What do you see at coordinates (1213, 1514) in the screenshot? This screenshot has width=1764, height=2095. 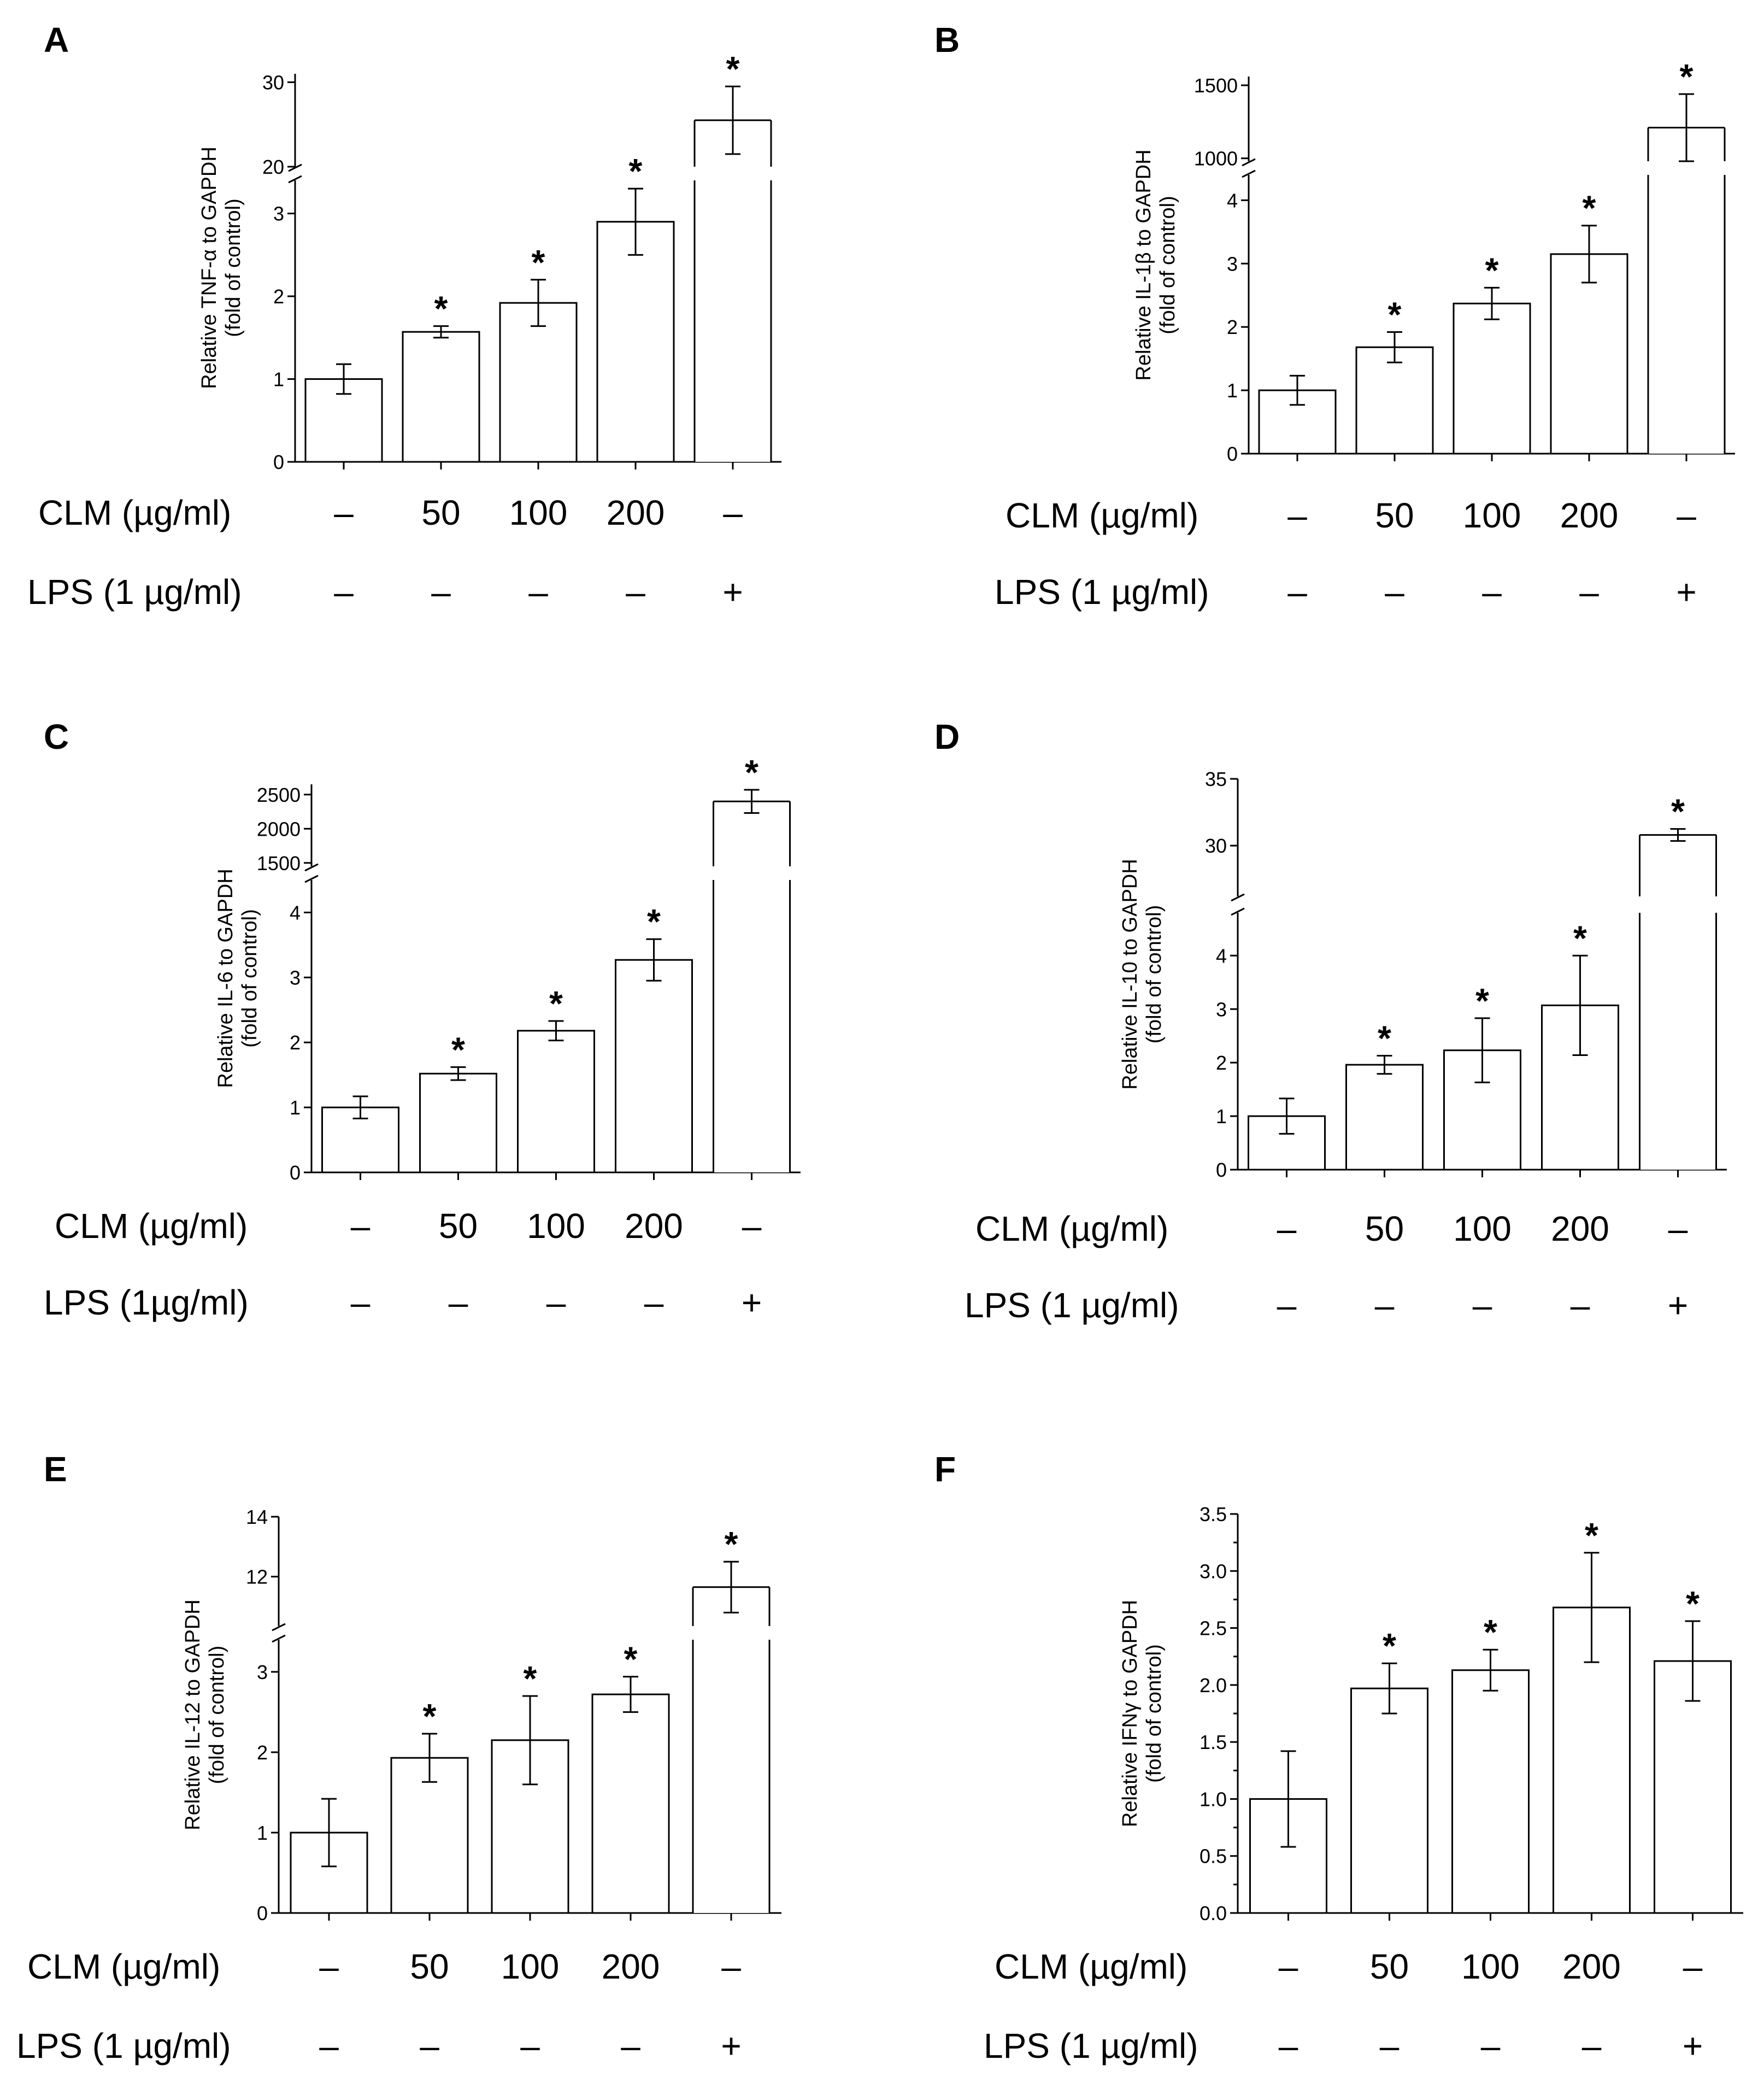 I see `y-tick-label: 3.5` at bounding box center [1213, 1514].